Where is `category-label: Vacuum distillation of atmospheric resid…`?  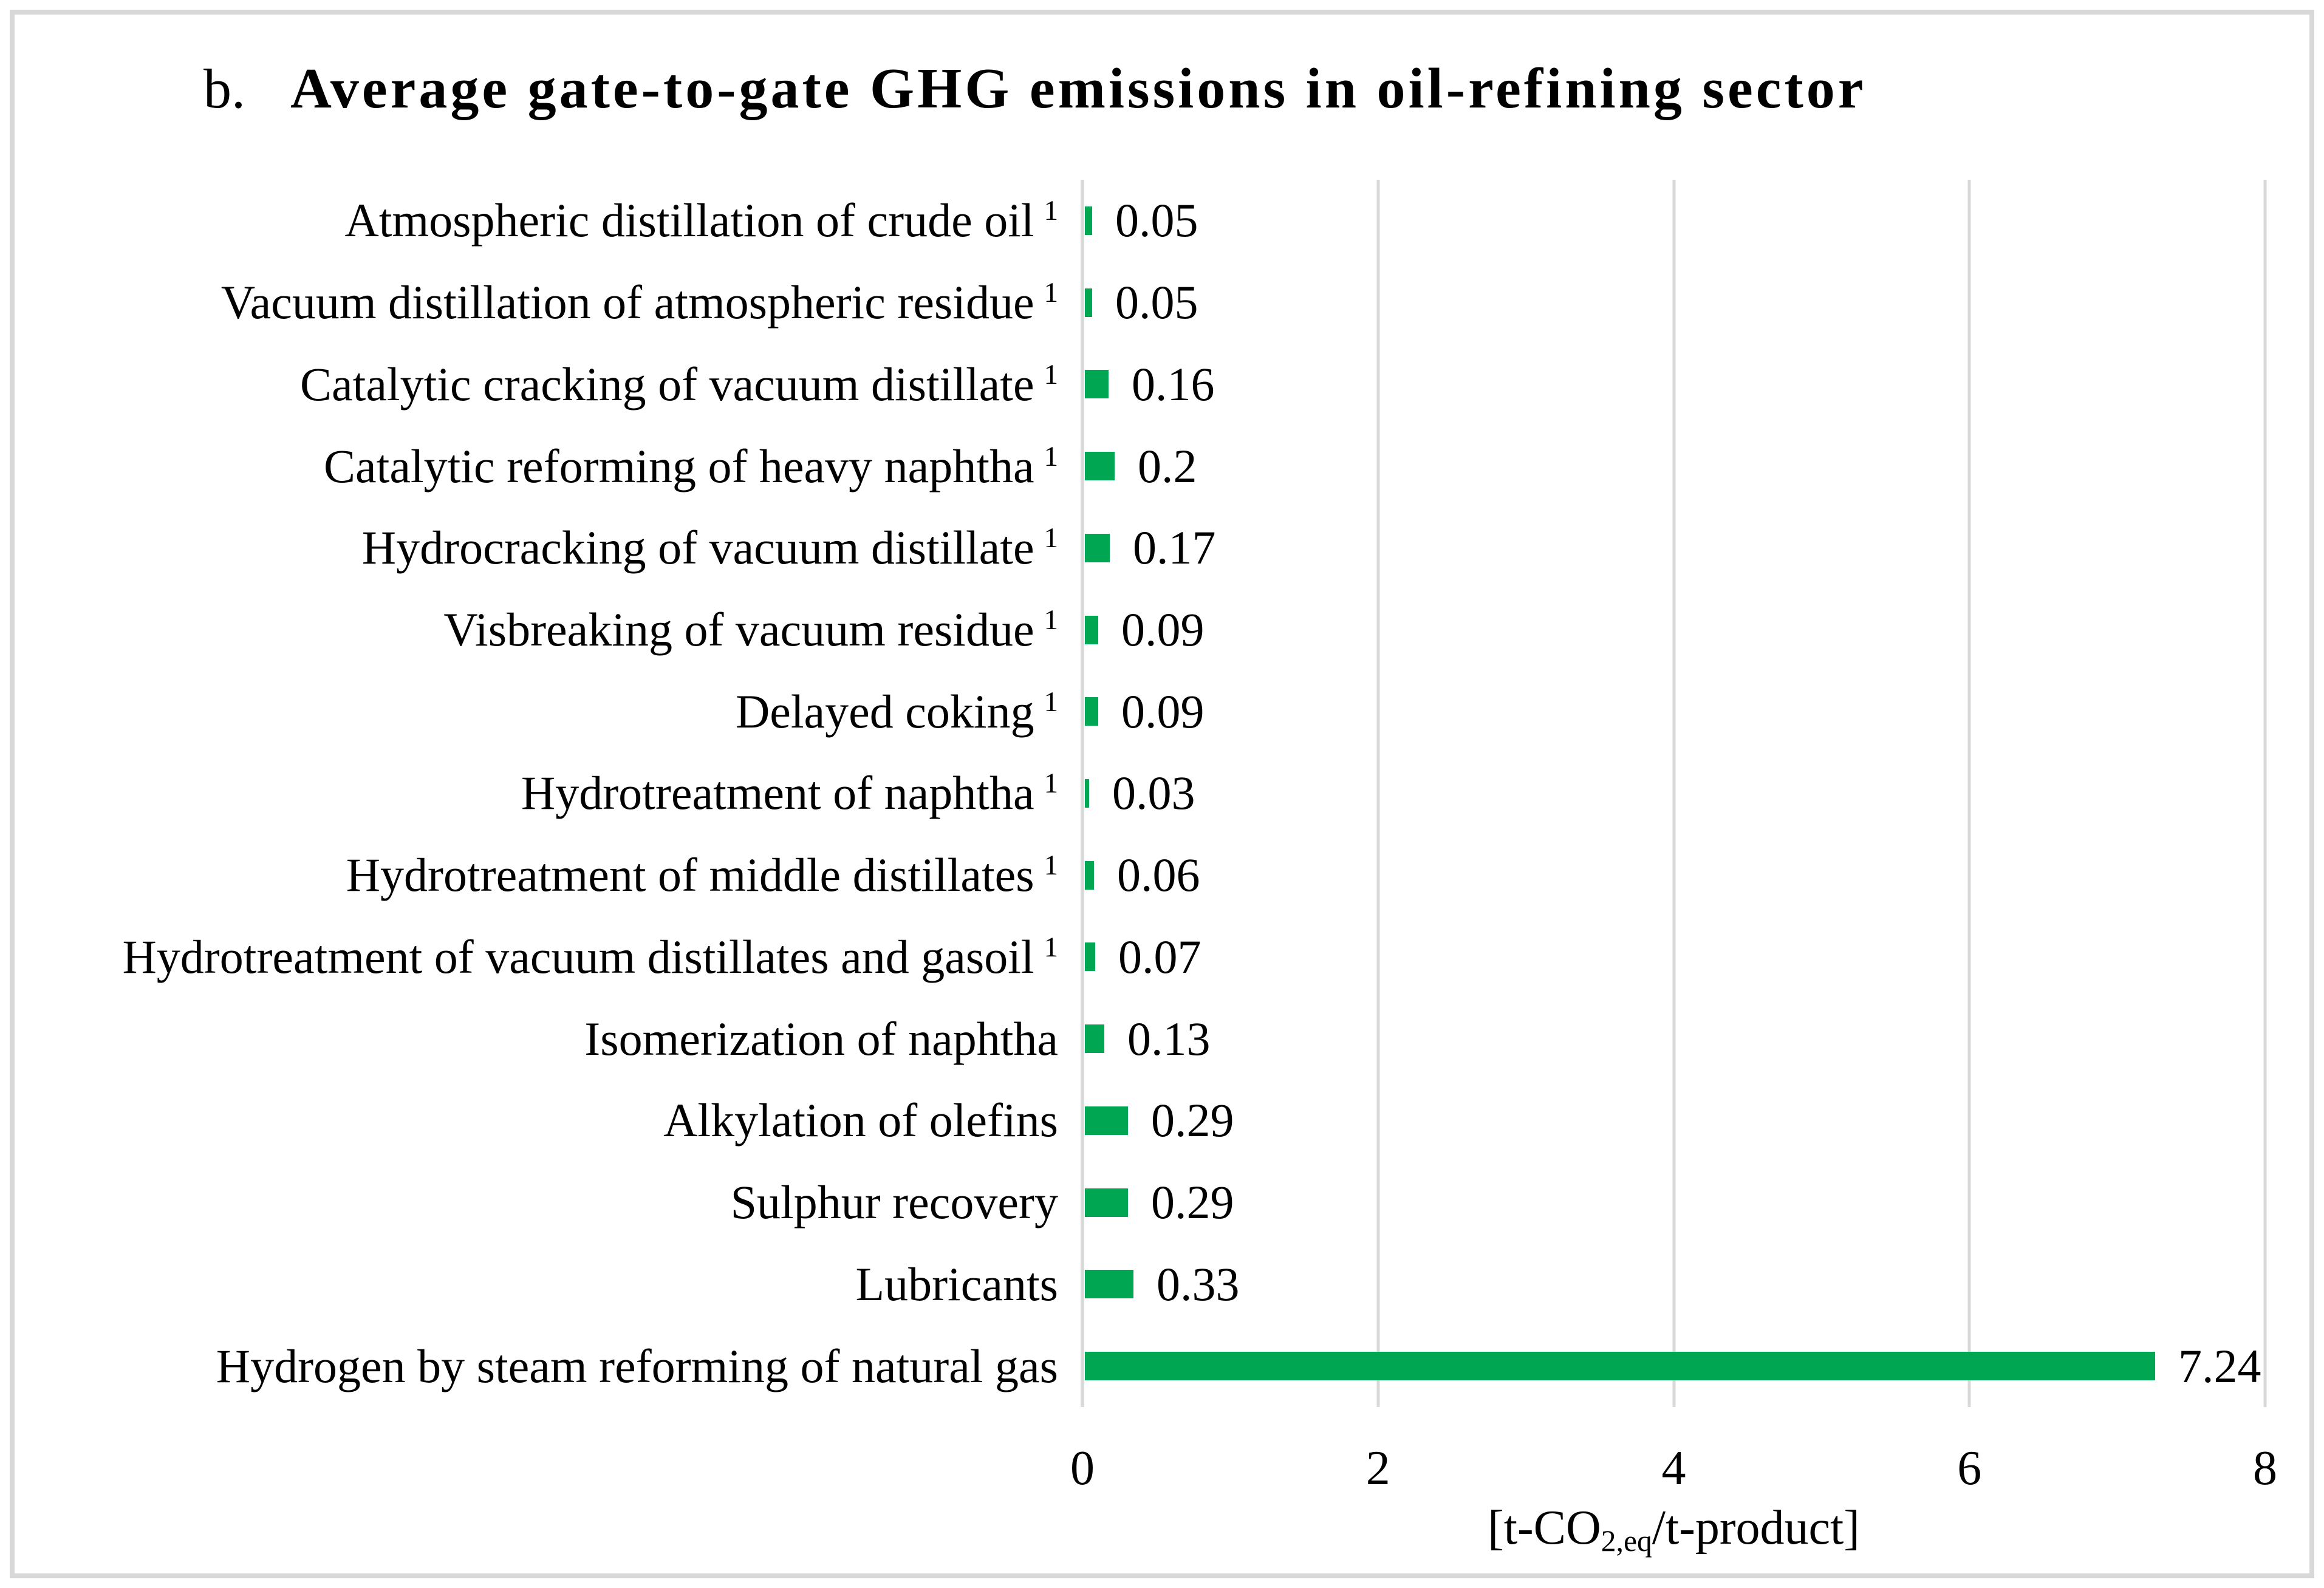
category-label: Vacuum distillation of atmospheric resid… is located at coordinates (639, 302).